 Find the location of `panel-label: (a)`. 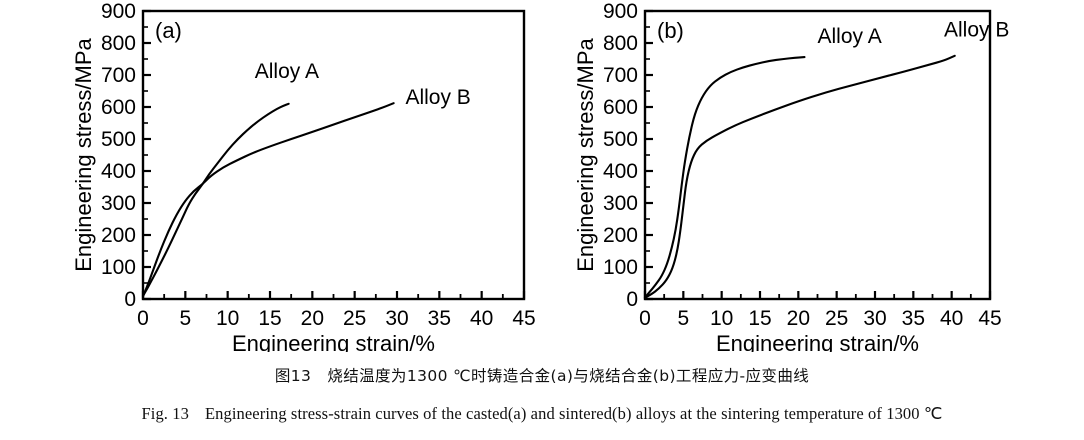

panel-label: (a) is located at coordinates (168, 30).